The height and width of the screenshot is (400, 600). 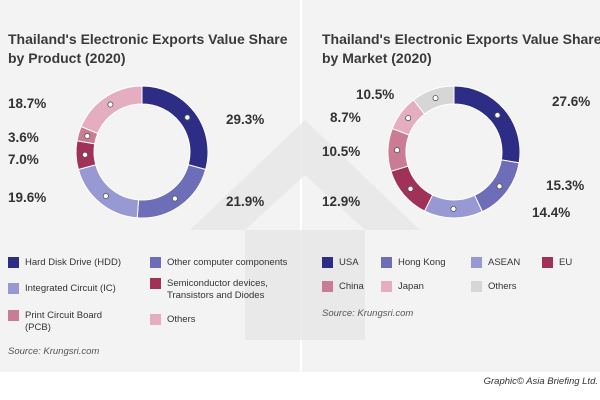 I want to click on product-source-note: Source: Krungsri.com, so click(x=54, y=351).